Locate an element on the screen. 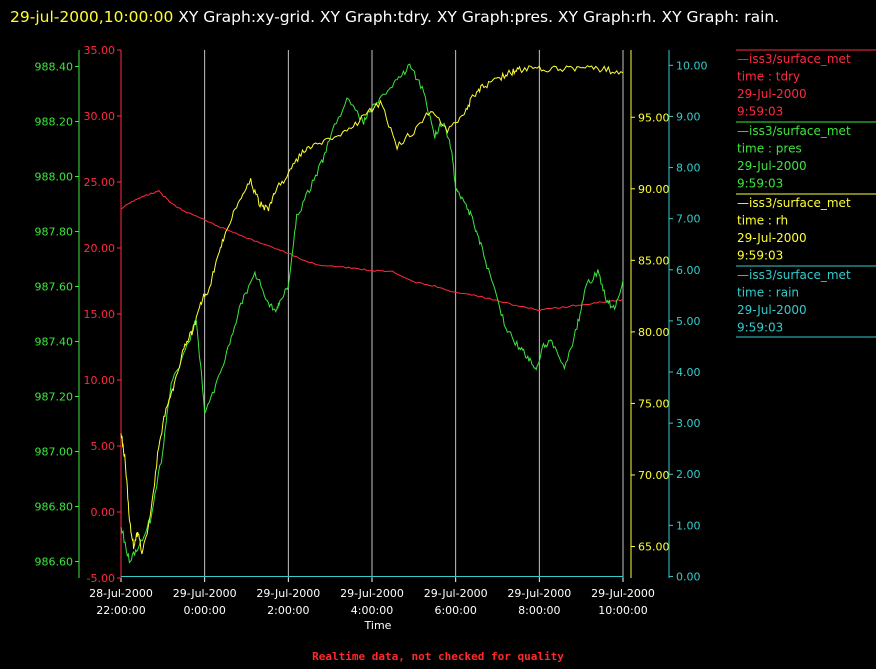  tdry-tick-label: 5.00 is located at coordinates (103, 446).